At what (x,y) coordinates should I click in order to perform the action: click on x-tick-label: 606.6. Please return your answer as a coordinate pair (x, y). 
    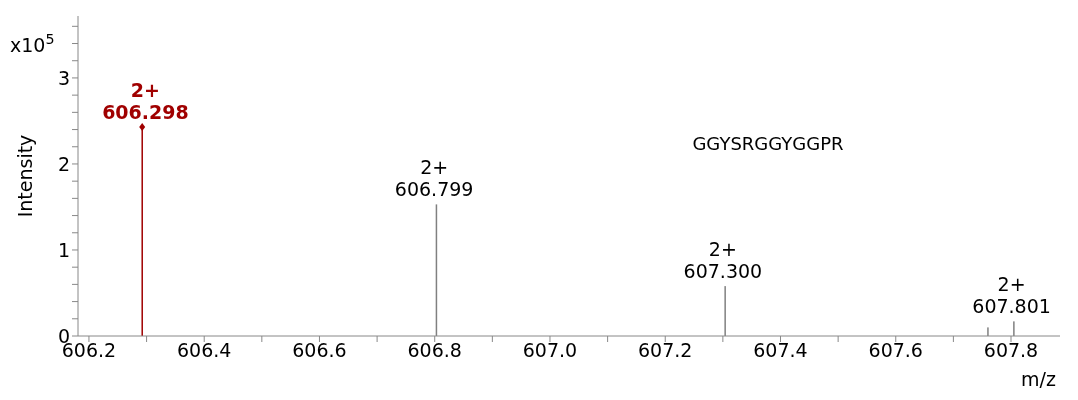
    Looking at the image, I should click on (319, 350).